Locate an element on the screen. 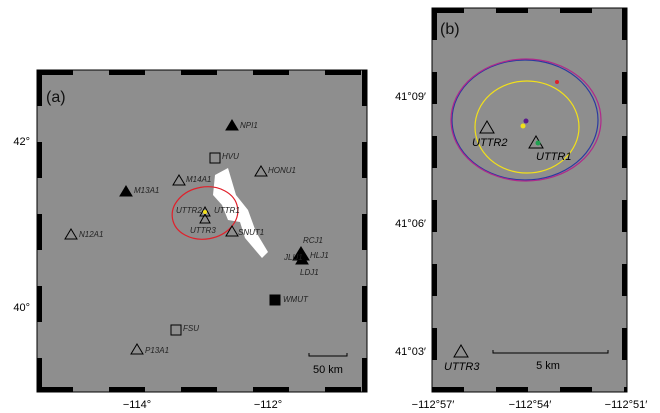  x-tick-label: −112°54′ is located at coordinates (530, 405).